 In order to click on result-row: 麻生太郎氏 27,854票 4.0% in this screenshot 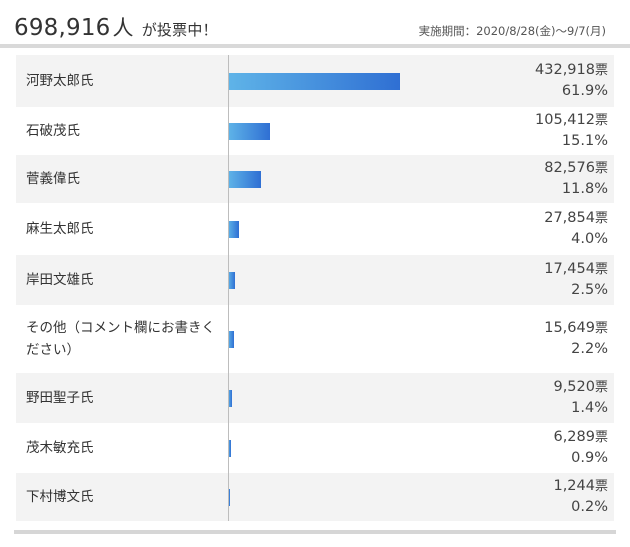, I will do `click(315, 229)`.